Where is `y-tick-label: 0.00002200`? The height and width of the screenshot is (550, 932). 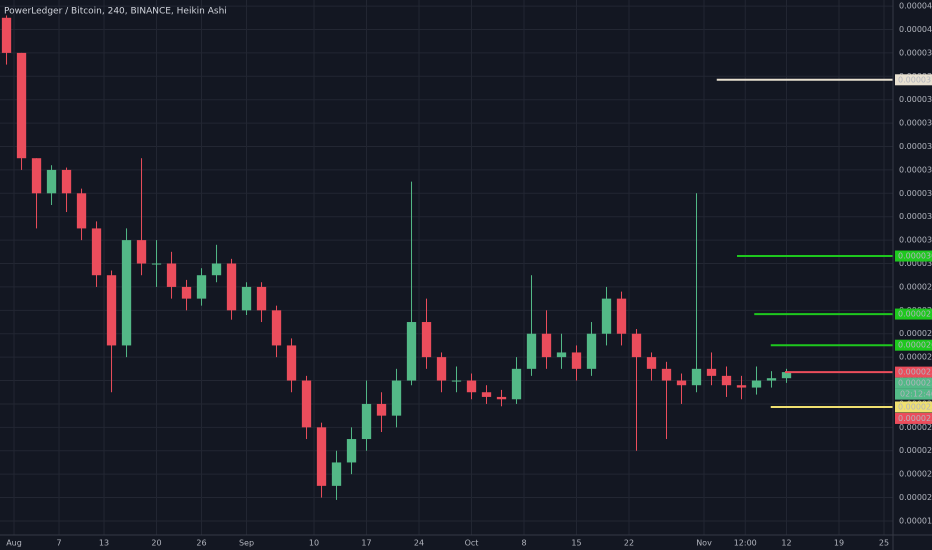 y-tick-label: 0.00002200 is located at coordinates (915, 450).